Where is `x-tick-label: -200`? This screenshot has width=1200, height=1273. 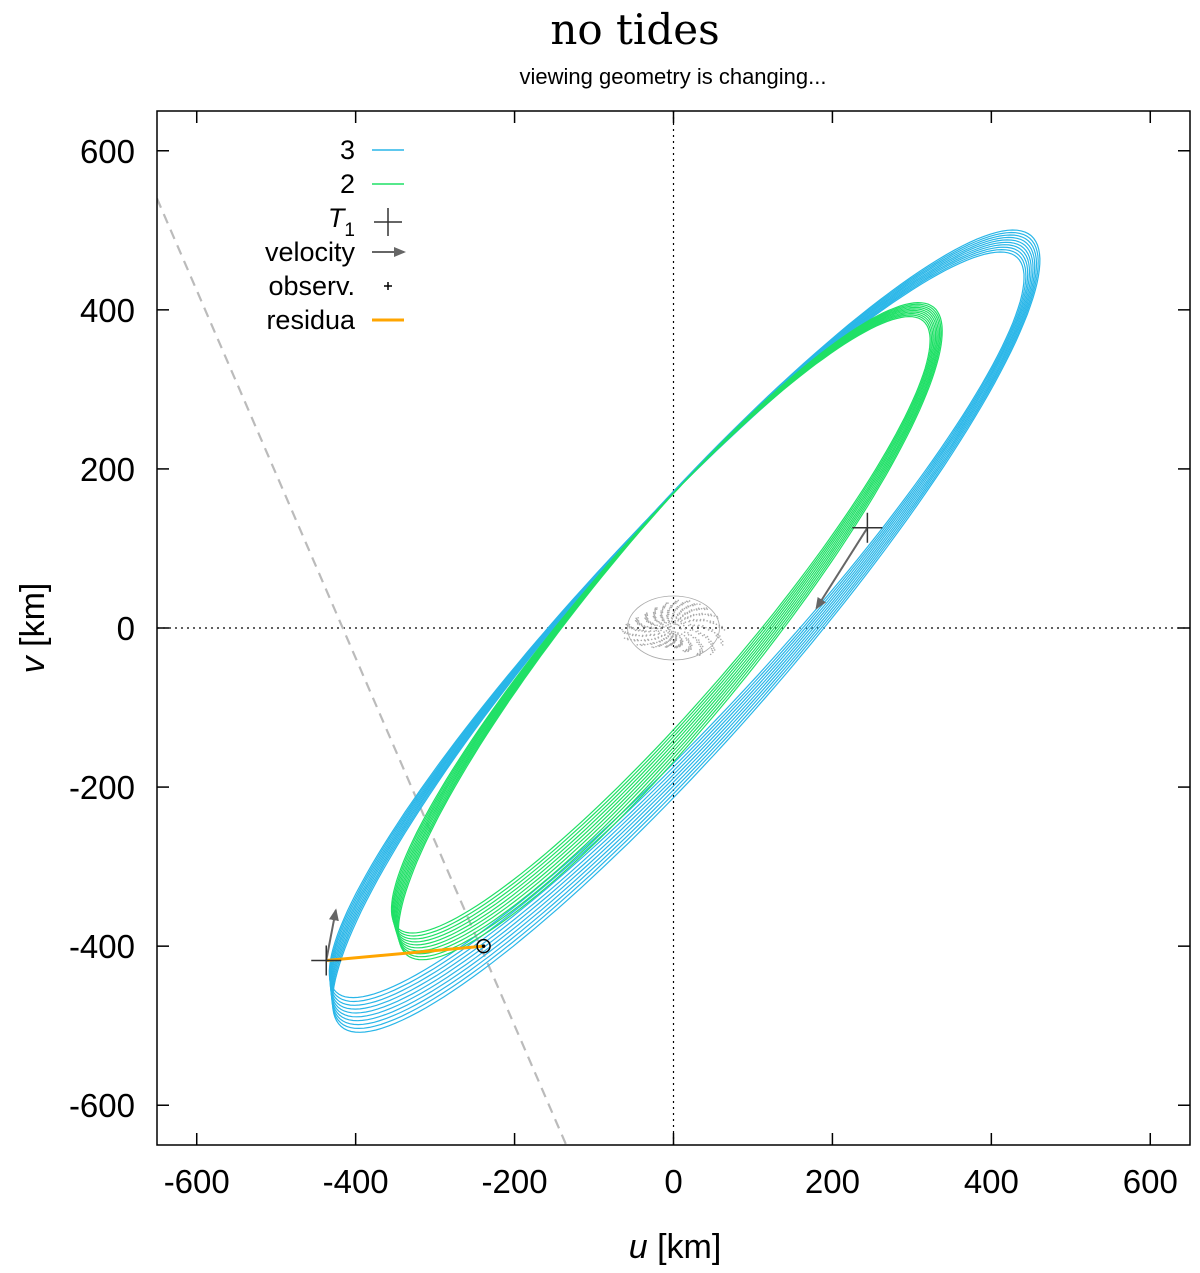
x-tick-label: -200 is located at coordinates (515, 1181).